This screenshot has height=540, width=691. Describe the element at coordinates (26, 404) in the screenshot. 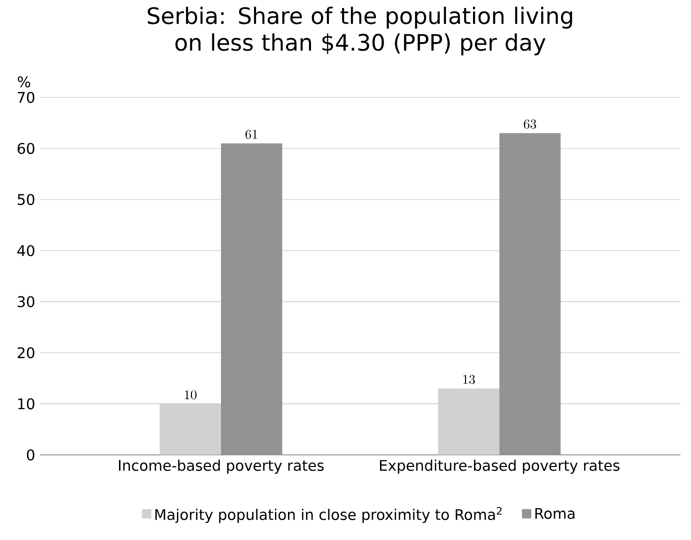

I see `y-tick-label: 10` at that location.